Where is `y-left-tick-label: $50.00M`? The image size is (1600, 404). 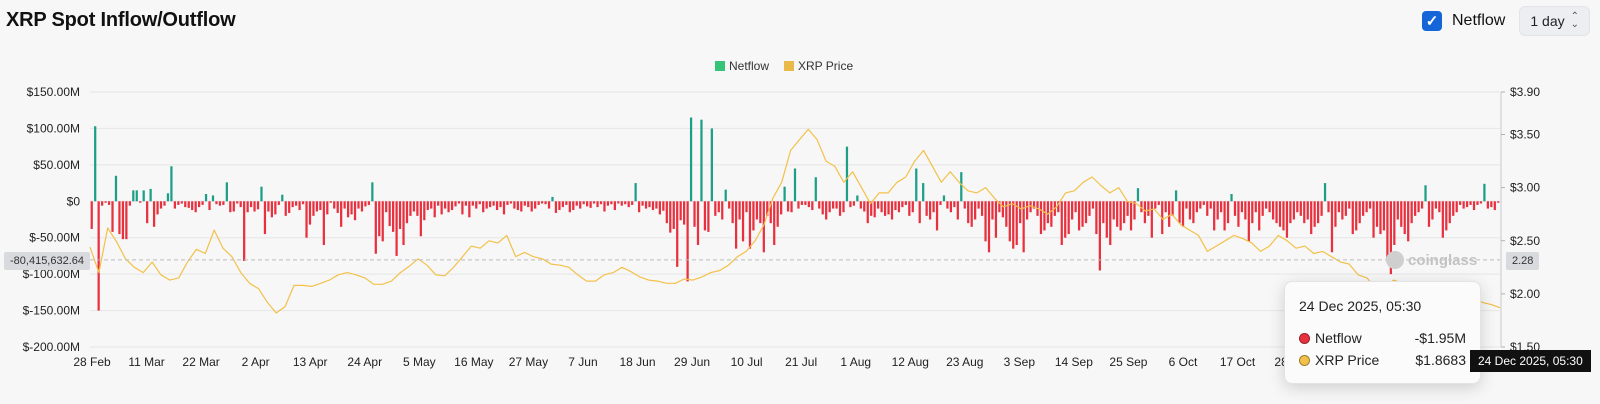 y-left-tick-label: $50.00M is located at coordinates (56, 165).